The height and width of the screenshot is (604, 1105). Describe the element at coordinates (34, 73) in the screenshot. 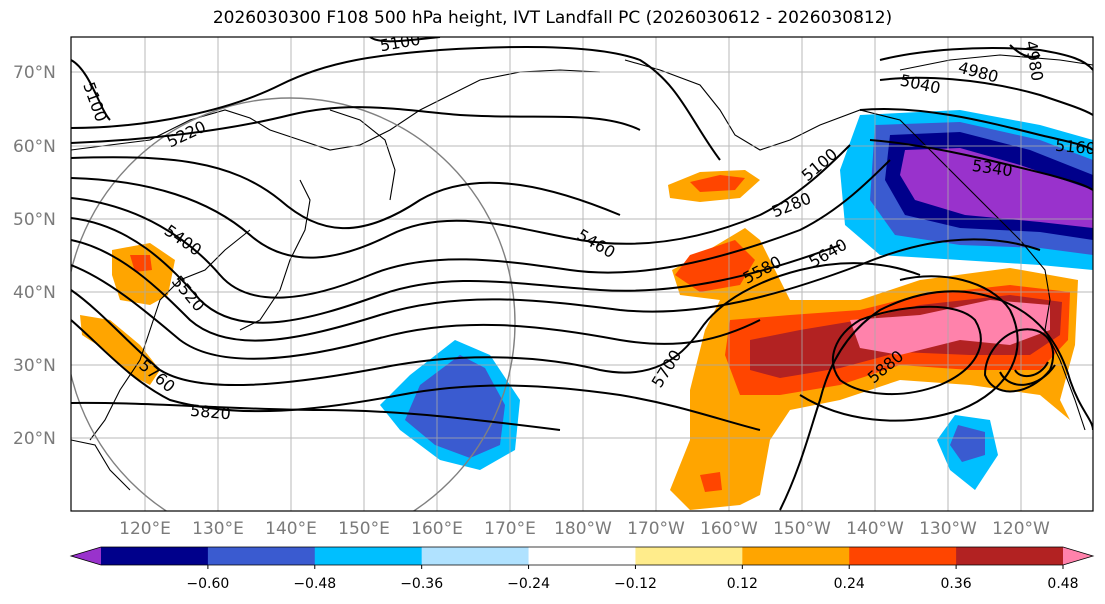

I see `lat-label: 70°N` at that location.